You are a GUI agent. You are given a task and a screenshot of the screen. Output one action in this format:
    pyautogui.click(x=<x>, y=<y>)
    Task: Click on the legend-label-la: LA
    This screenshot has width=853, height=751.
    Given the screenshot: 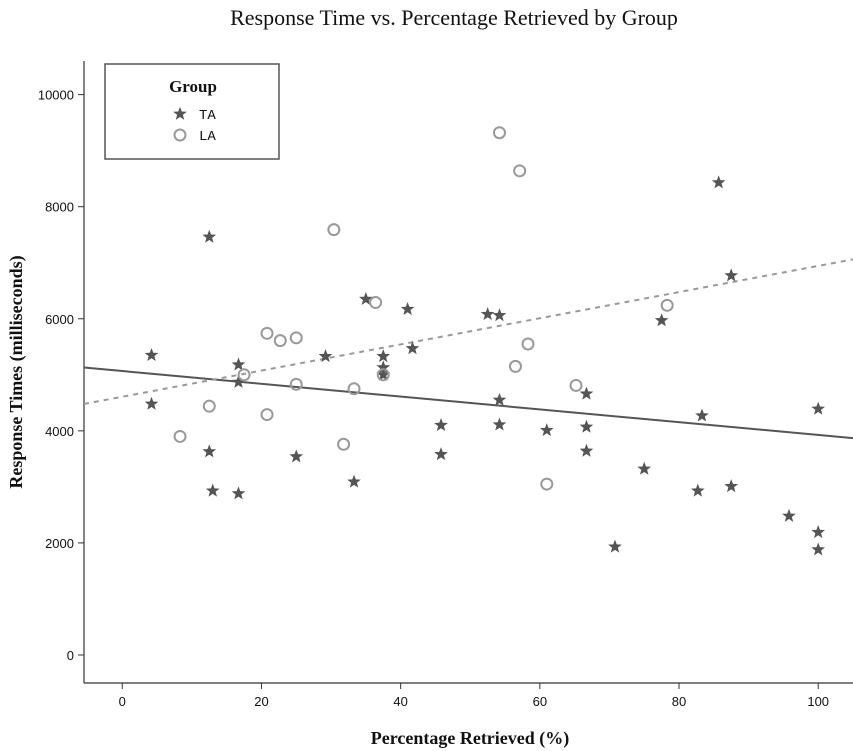 What is the action you would take?
    pyautogui.click(x=207, y=137)
    